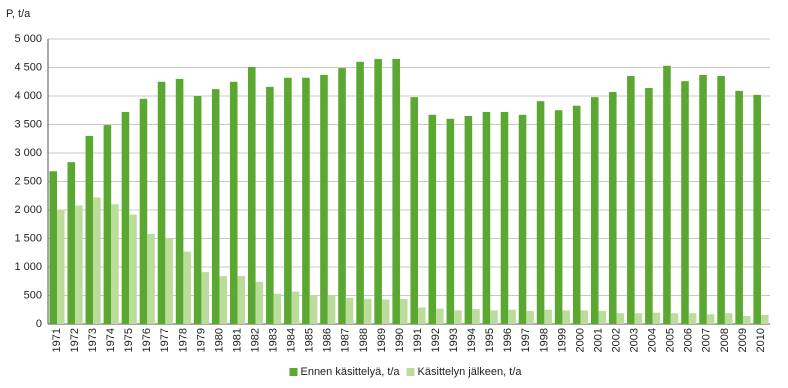  Describe the element at coordinates (18, 14) in the screenshot. I see `y-axis-label: P, t/a` at that location.